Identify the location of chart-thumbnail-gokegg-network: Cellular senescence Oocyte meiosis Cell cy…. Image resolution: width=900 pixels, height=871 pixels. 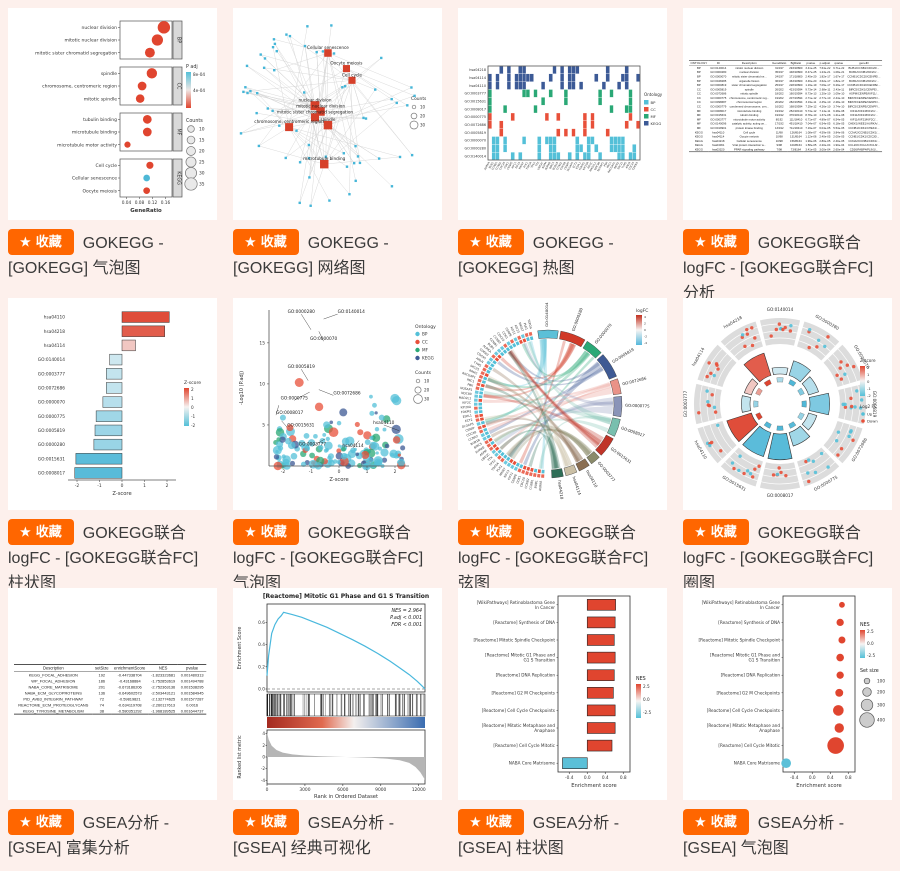
(337, 114).